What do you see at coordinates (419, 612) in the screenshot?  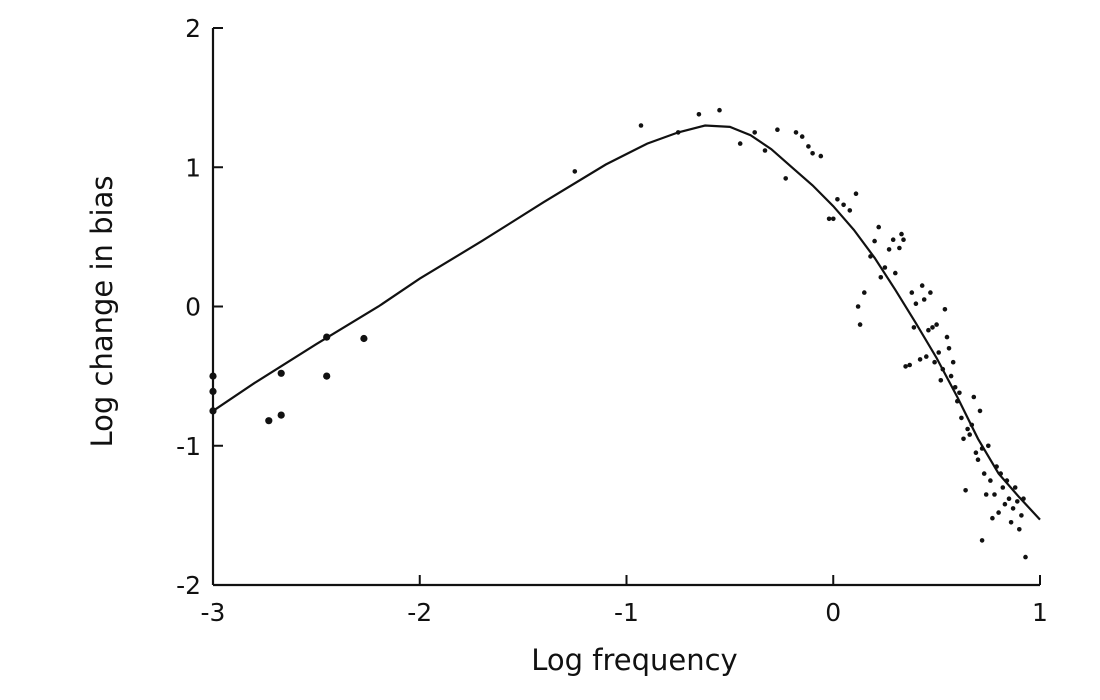 I see `x-tick-label: -2` at bounding box center [419, 612].